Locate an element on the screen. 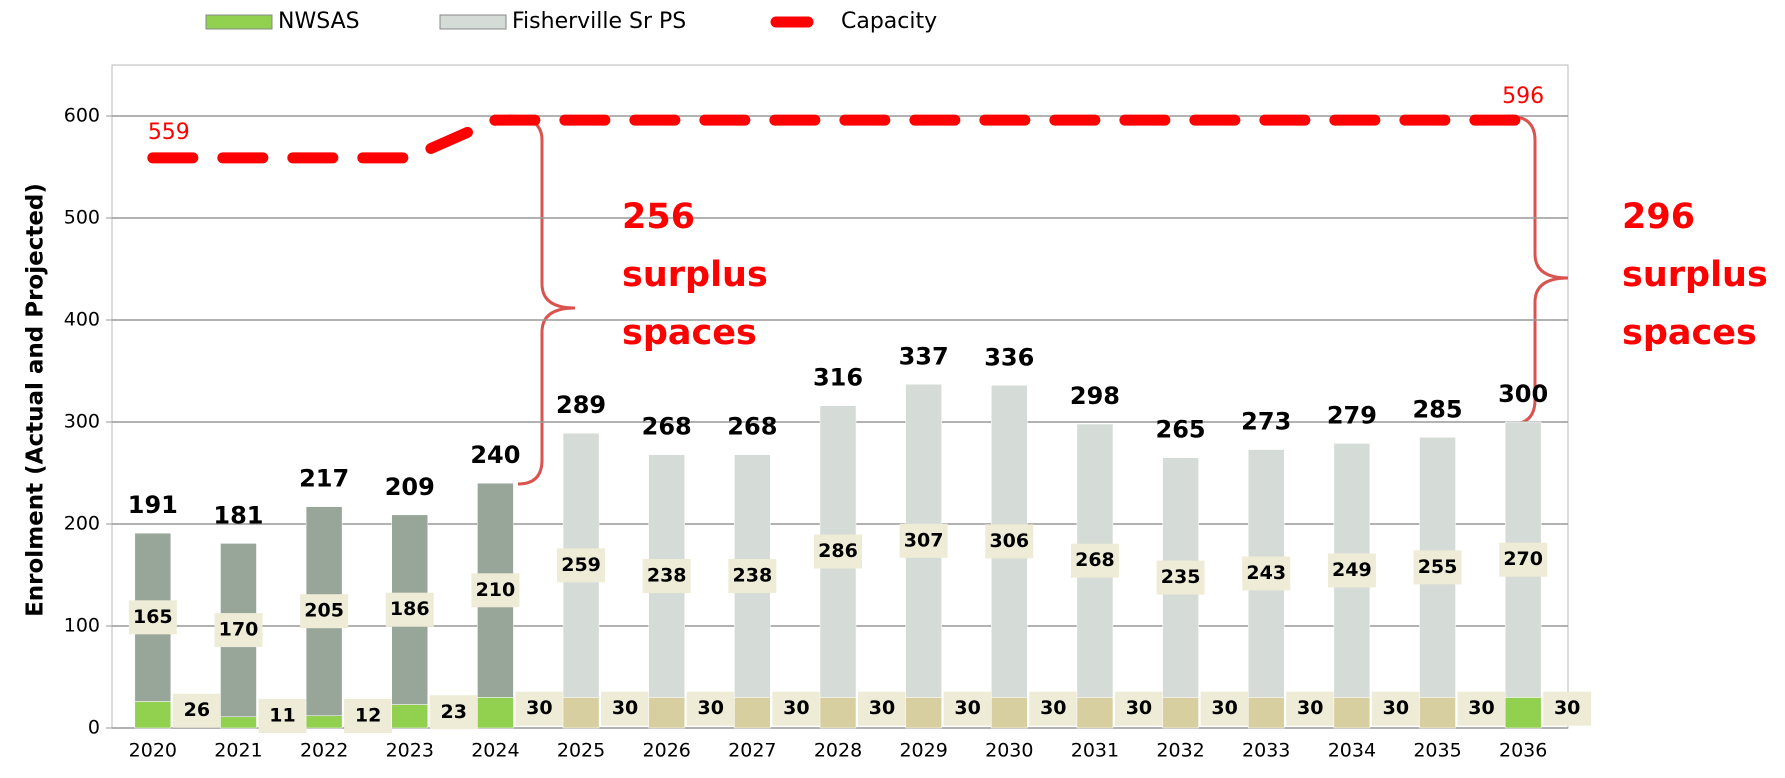  x-tick-label: 2026 is located at coordinates (667, 751).